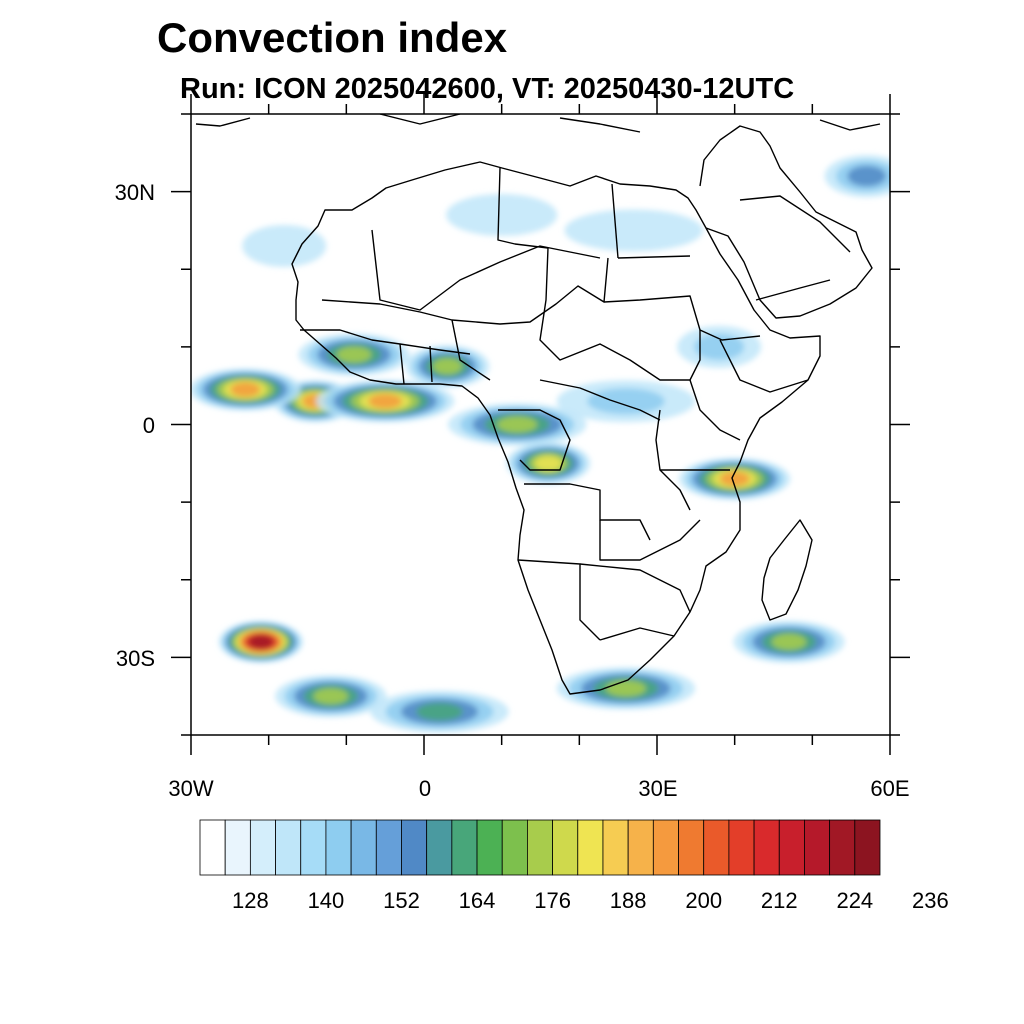  What do you see at coordinates (650, 540) in the screenshot?
I see `border-zambia` at bounding box center [650, 540].